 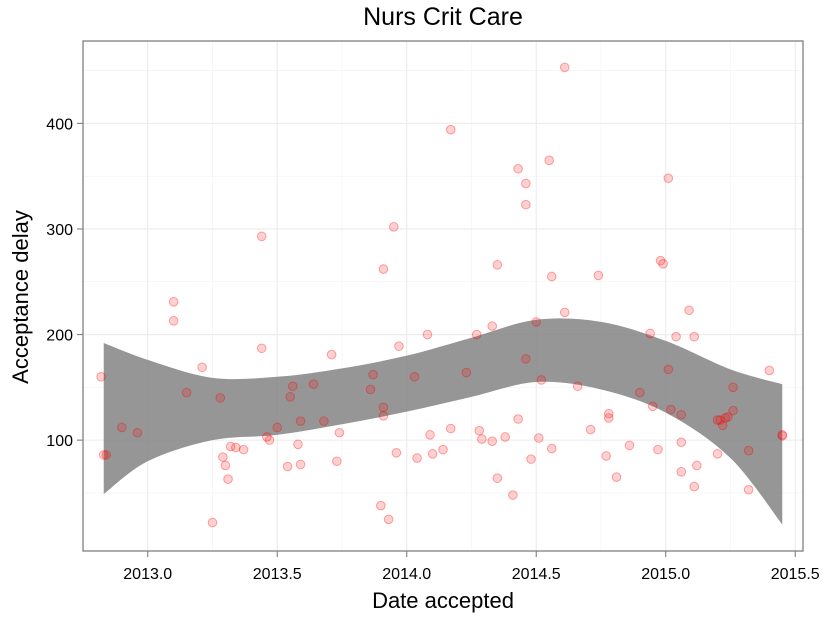 What do you see at coordinates (536, 574) in the screenshot?
I see `x-tick-label: 2014.5` at bounding box center [536, 574].